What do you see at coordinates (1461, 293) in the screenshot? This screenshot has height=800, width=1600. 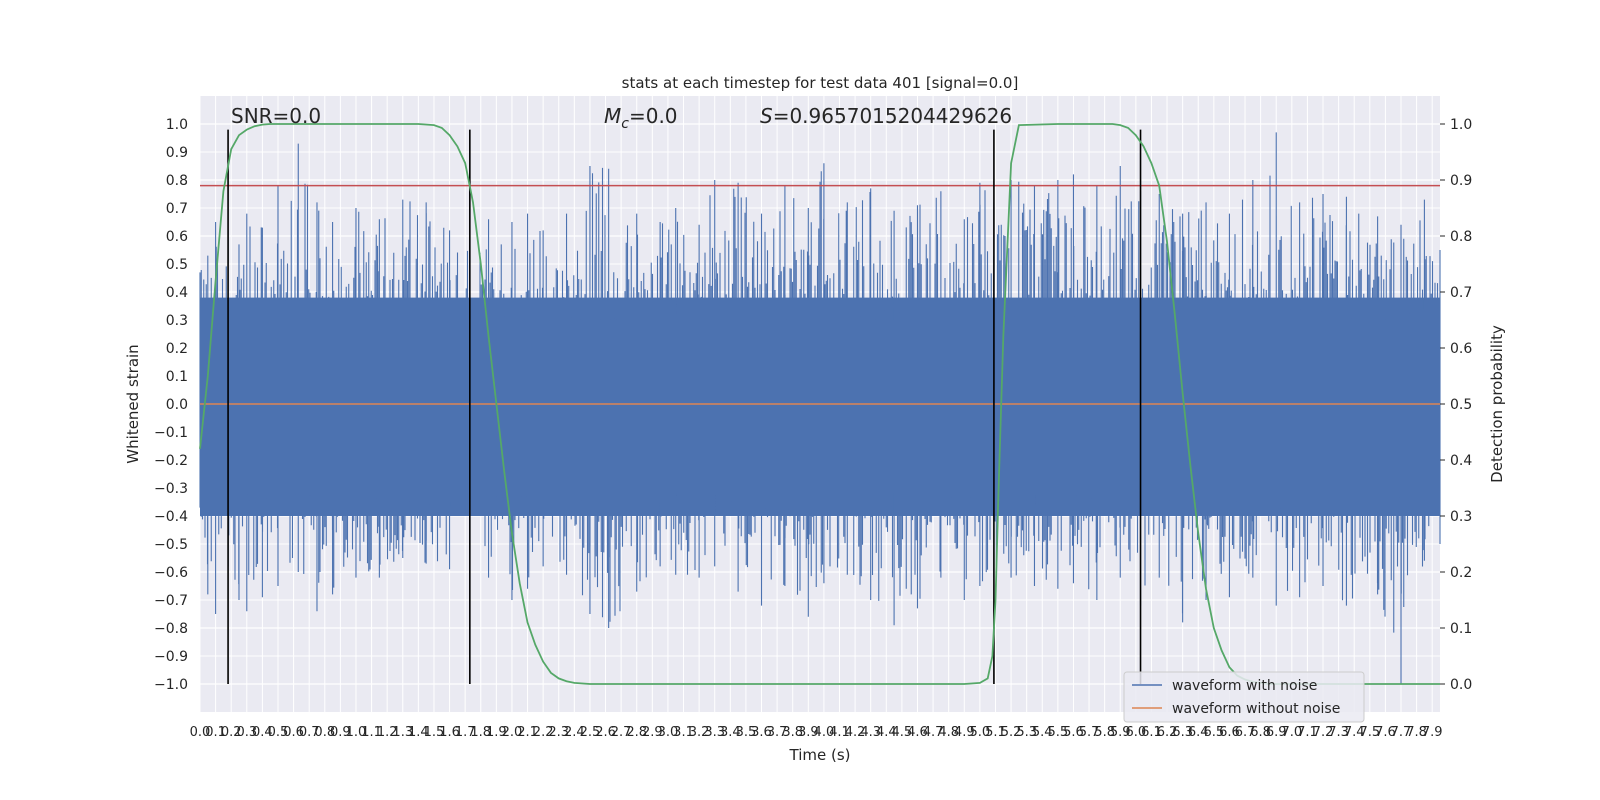 I see `y-right-tick-label: 0.7` at bounding box center [1461, 293].